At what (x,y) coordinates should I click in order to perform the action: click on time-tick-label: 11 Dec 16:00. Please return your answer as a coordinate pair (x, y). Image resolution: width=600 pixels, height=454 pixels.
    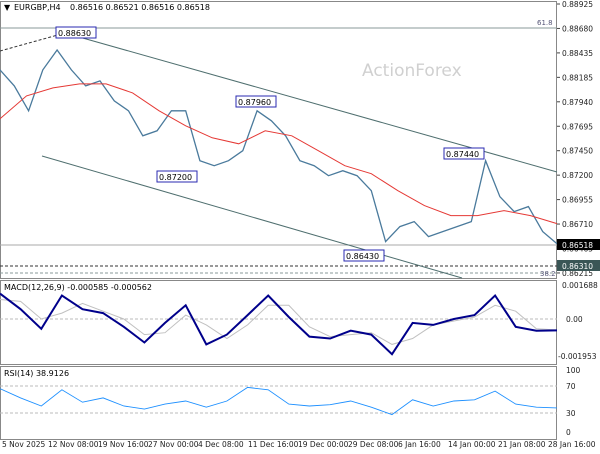
    Looking at the image, I should click on (273, 444).